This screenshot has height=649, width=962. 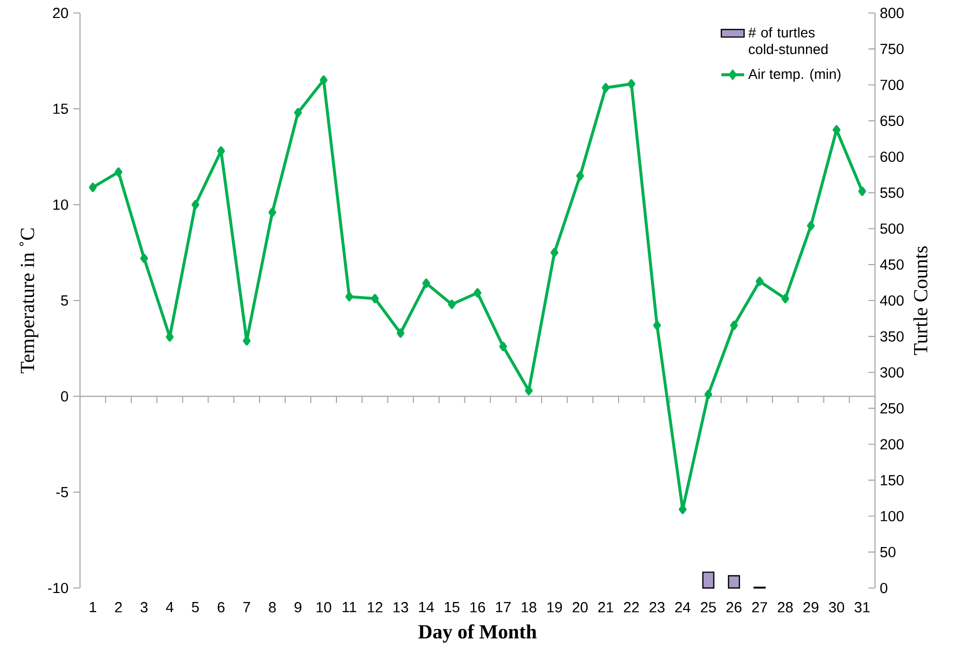 I want to click on x-tick-label: 1, so click(x=93, y=607).